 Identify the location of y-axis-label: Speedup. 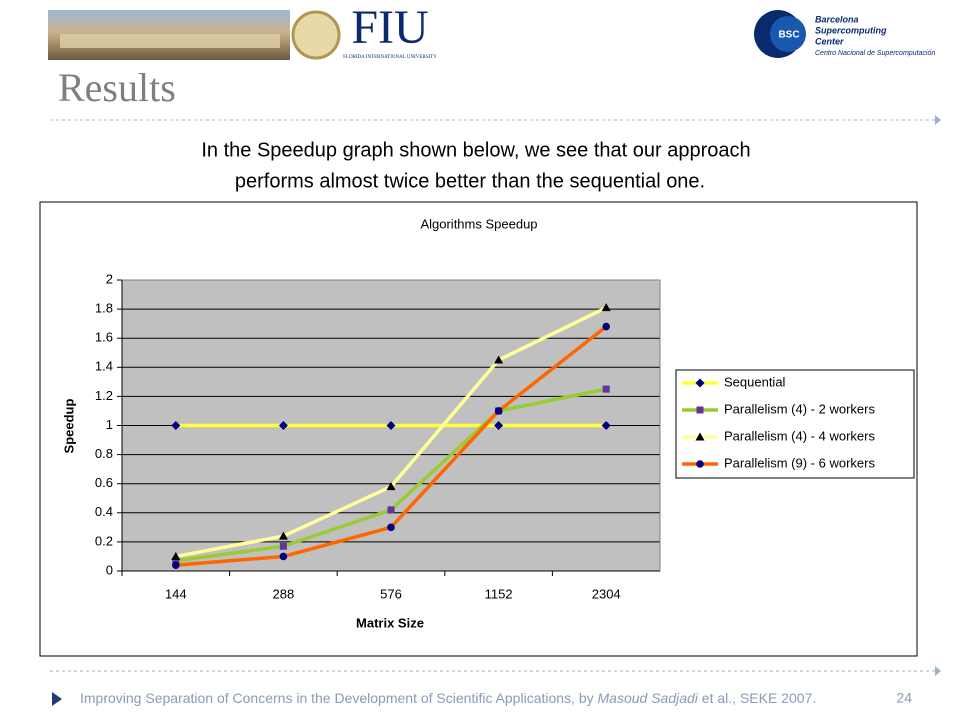
(68, 425).